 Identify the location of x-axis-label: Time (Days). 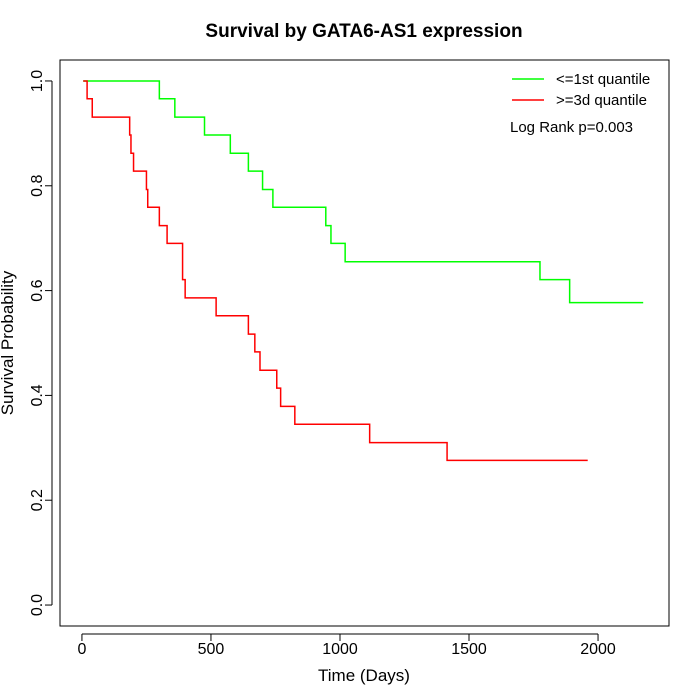
(364, 675).